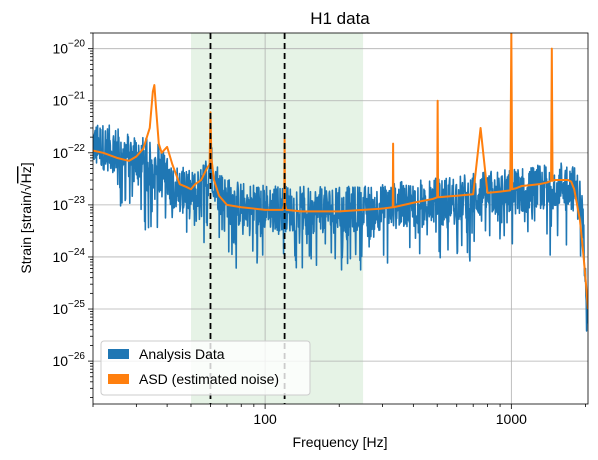 The image size is (598, 460). I want to click on legend-label-analysis-data: Analysis Data, so click(182, 354).